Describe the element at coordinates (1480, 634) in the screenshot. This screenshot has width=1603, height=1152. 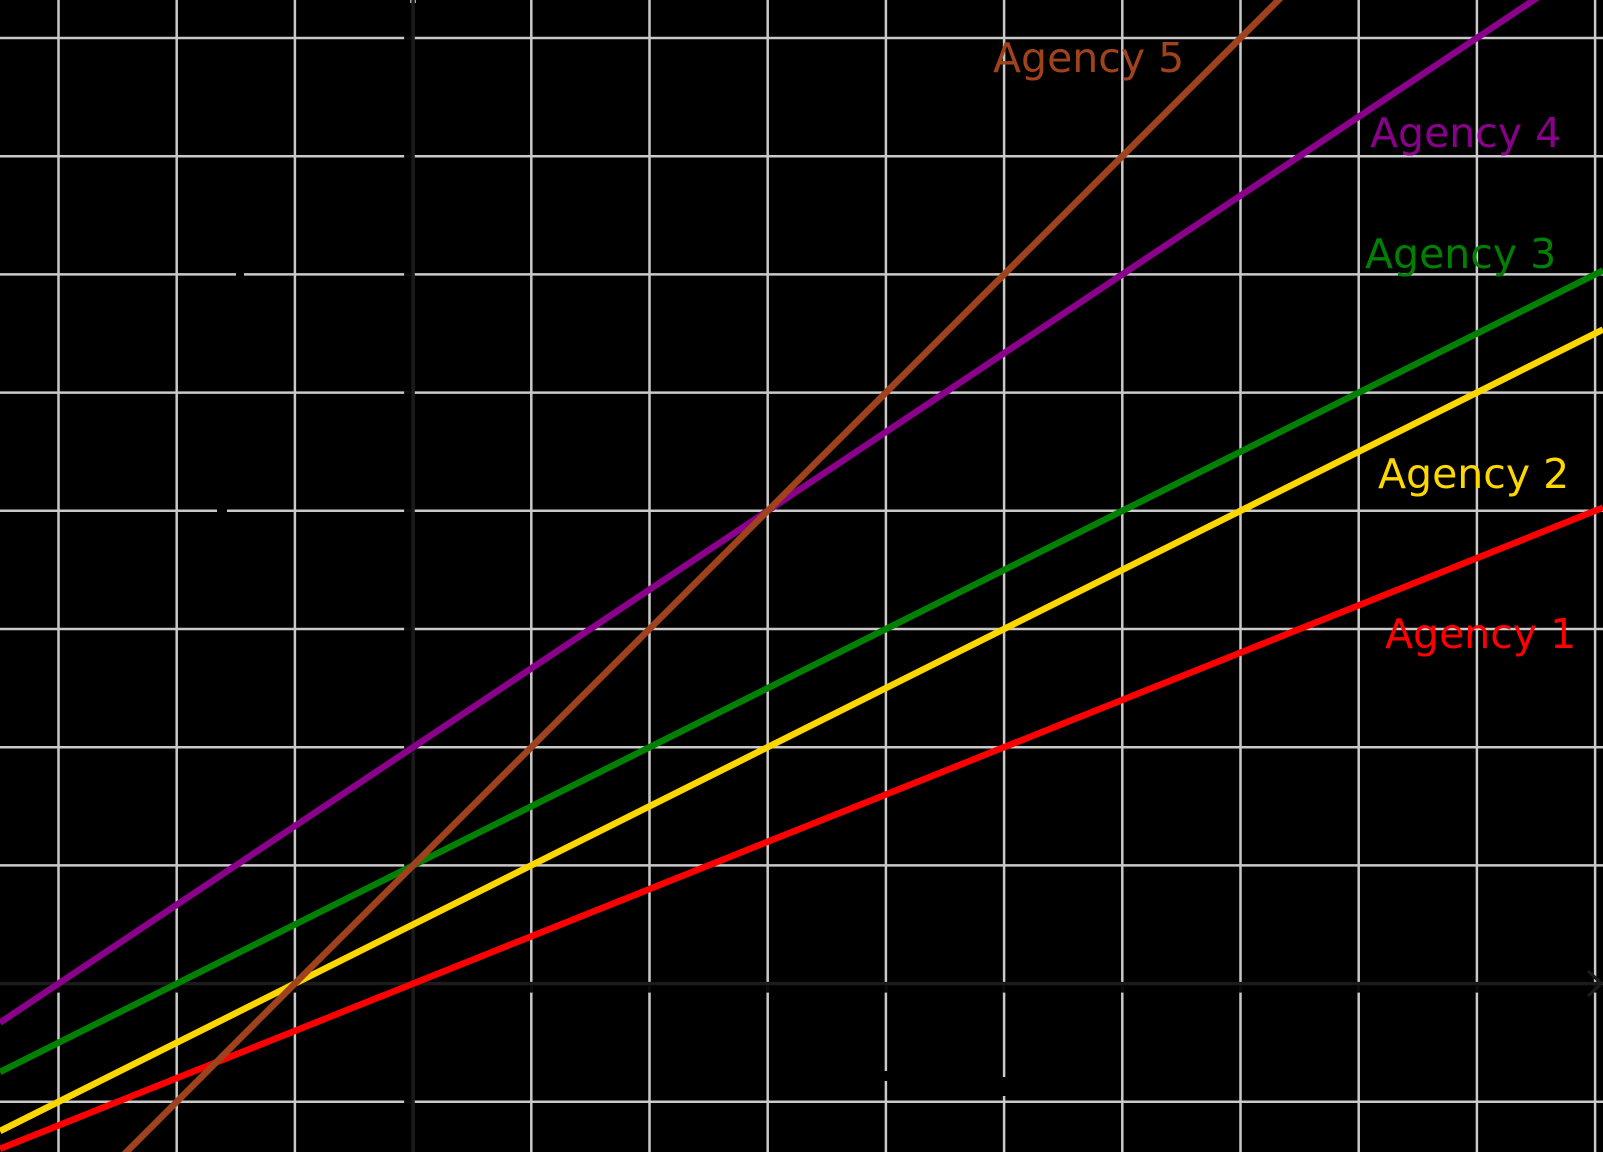
I see `agency-1-label: Agency 1` at that location.